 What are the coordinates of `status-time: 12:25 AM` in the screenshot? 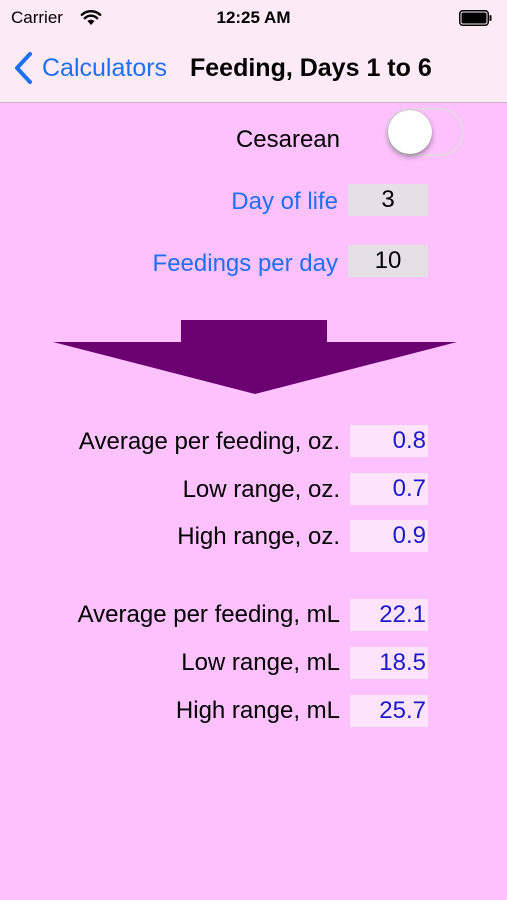 It's located at (253, 17).